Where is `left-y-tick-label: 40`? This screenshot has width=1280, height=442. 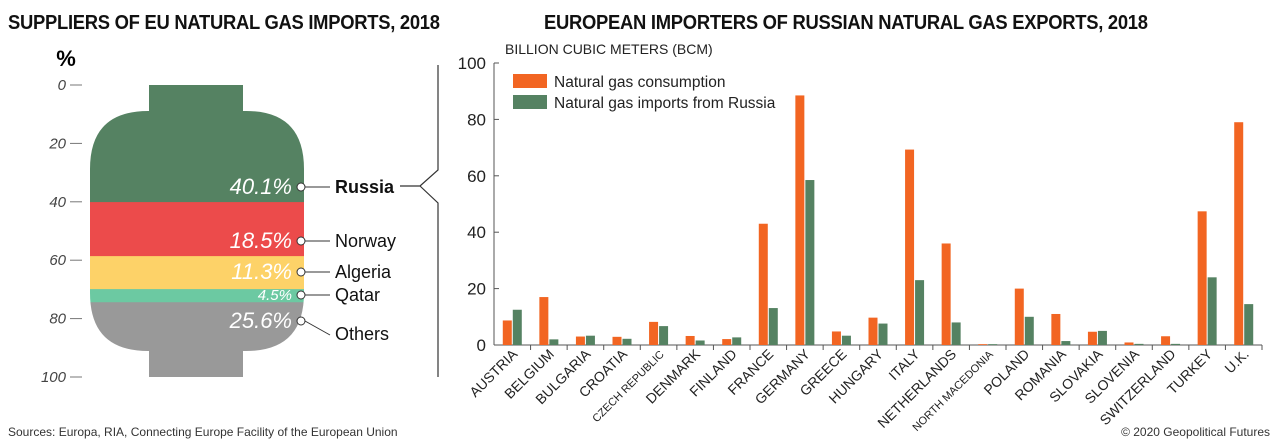
left-y-tick-label: 40 is located at coordinates (57, 202).